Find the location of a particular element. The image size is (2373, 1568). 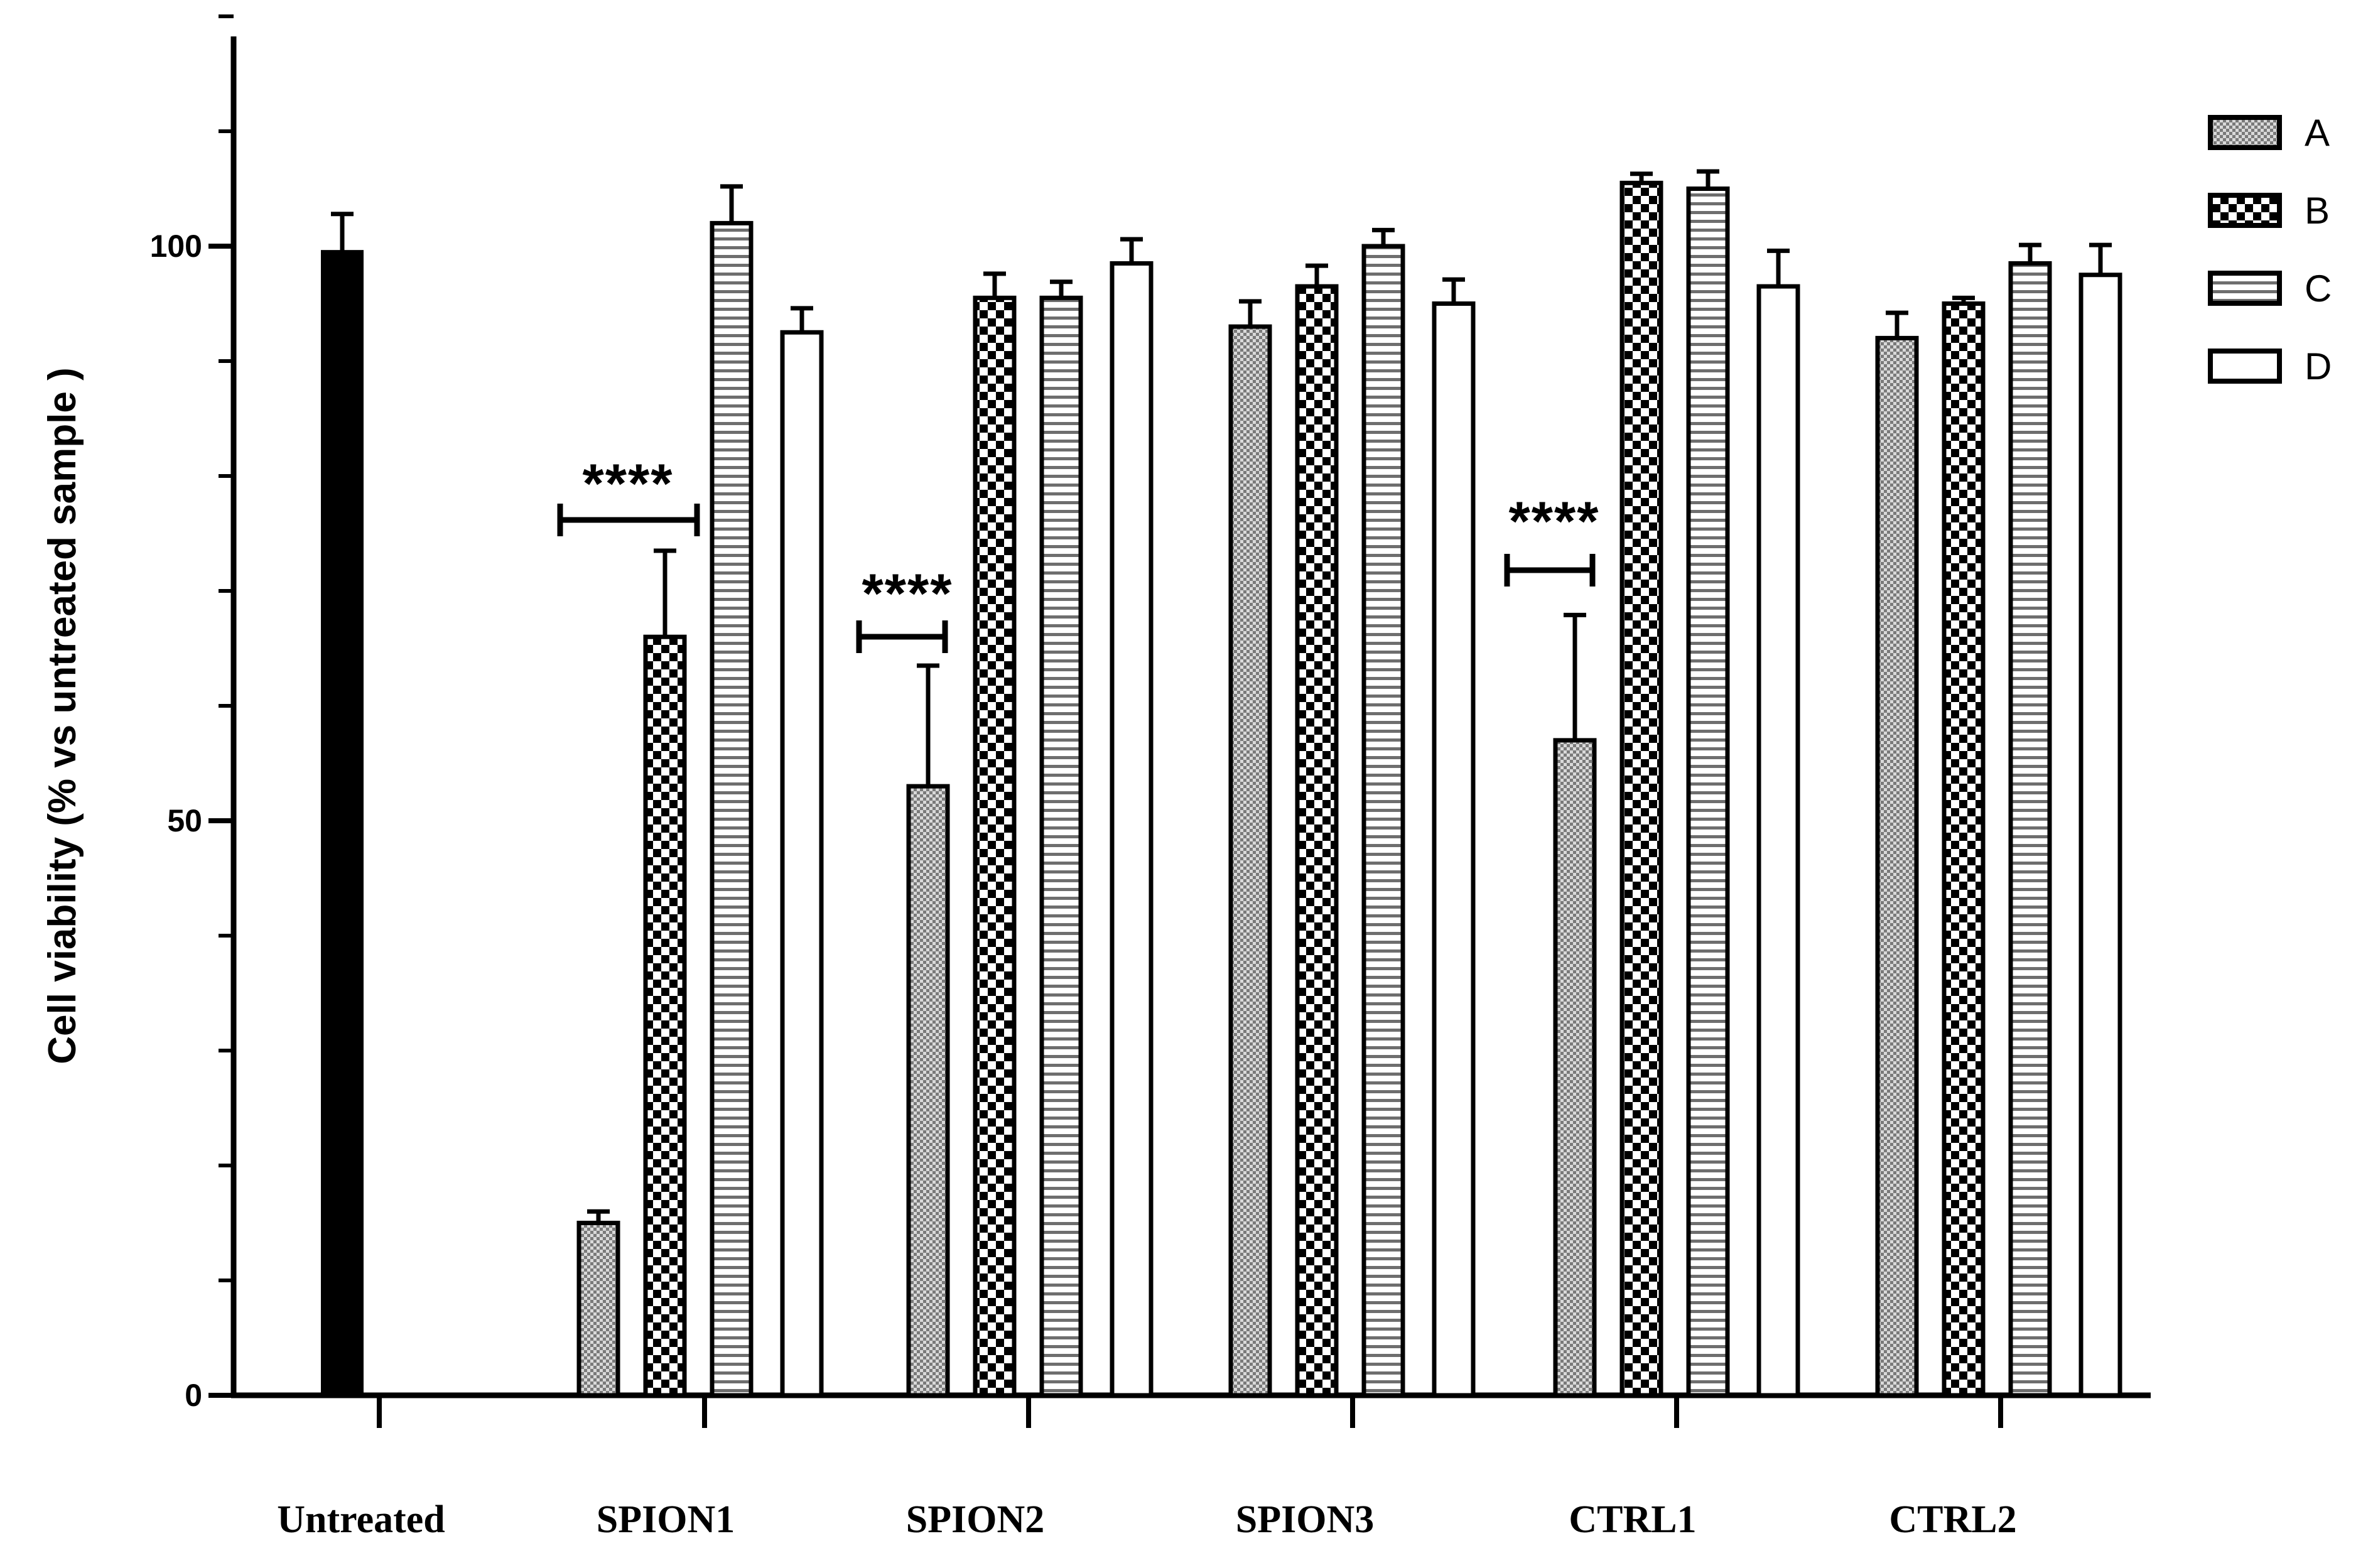

y-ticks: 0 50 100 is located at coordinates (192, 713).